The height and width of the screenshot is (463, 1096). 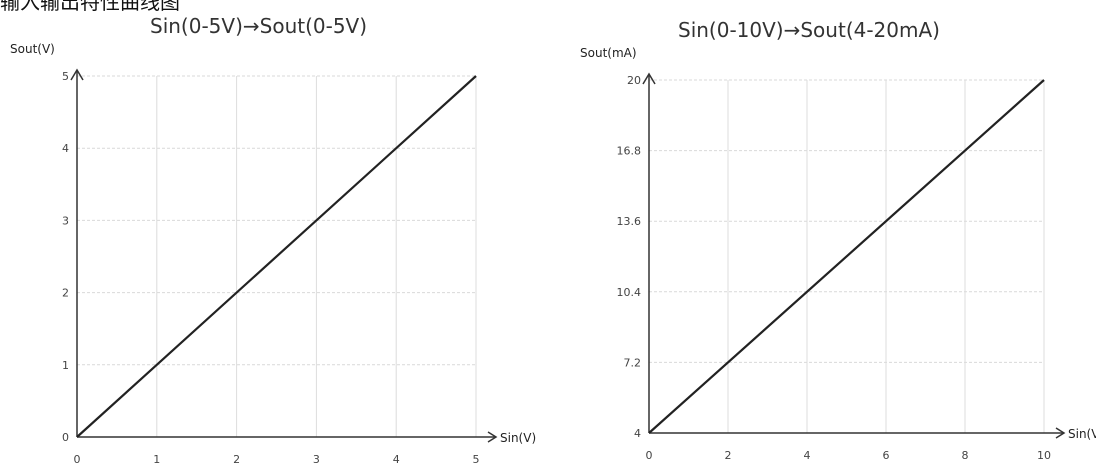 What do you see at coordinates (809, 30) in the screenshot?
I see `chart-title: Sin(0-10V)→Sout(4-20mA)` at bounding box center [809, 30].